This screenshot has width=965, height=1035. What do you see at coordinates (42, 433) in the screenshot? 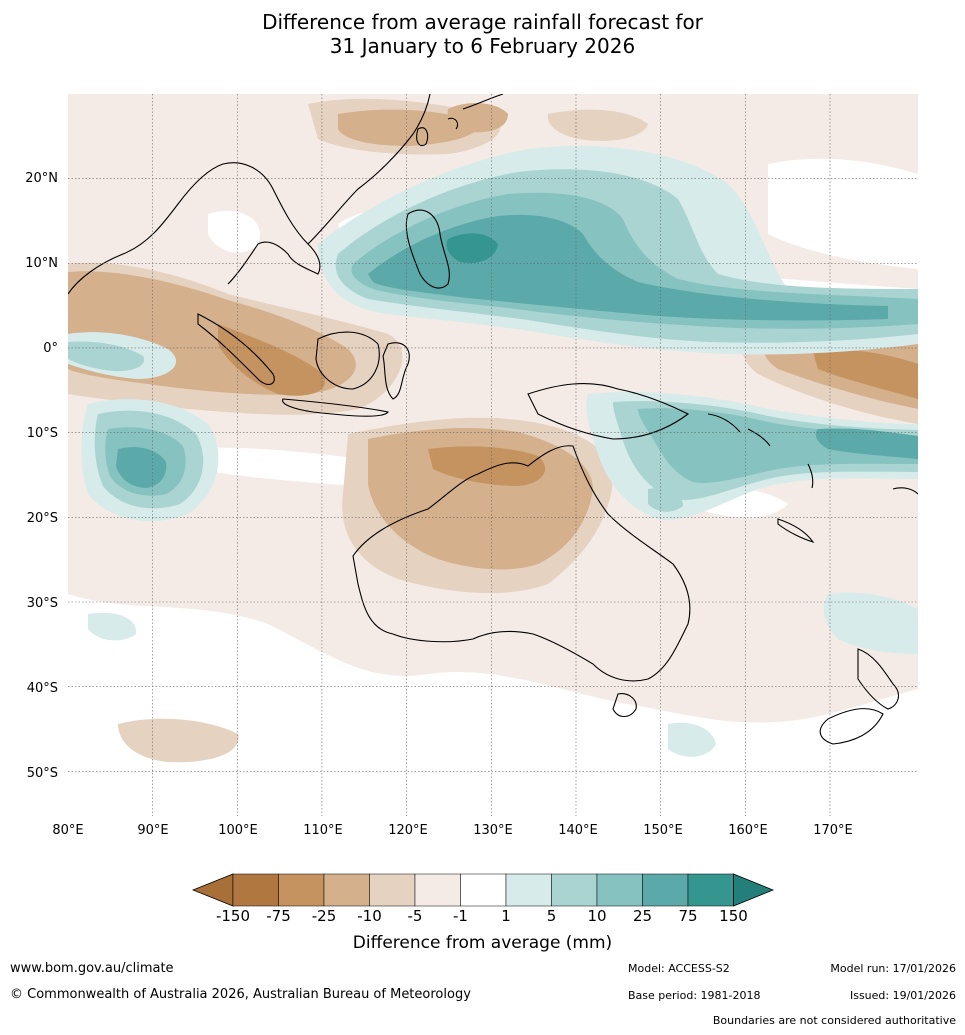
I see `lat-label-10s: 10°S` at bounding box center [42, 433].